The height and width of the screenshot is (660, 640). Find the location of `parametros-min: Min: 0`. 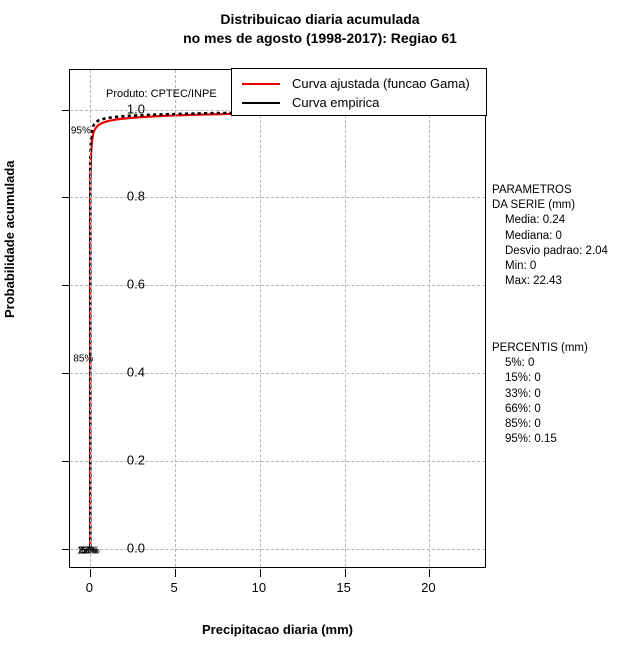

parametros-min: Min: 0 is located at coordinates (521, 266).